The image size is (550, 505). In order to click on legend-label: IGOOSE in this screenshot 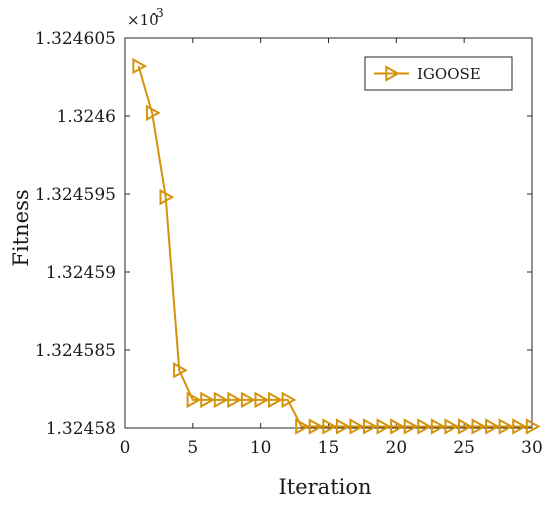, I will do `click(449, 74)`.